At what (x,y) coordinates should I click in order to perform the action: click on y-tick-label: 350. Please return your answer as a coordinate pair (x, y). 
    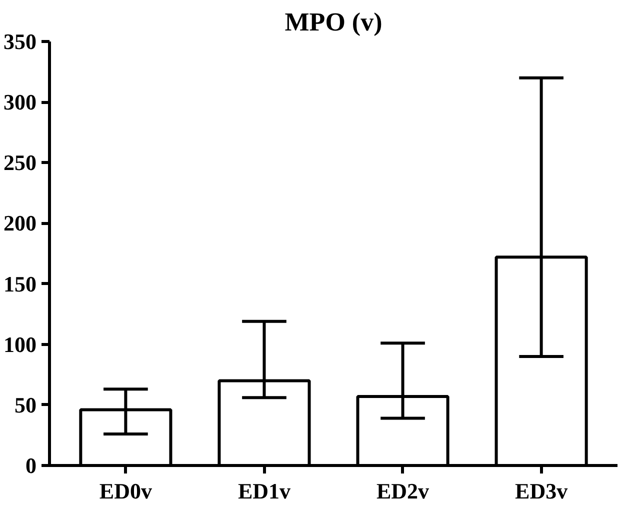
    Looking at the image, I should click on (20, 41).